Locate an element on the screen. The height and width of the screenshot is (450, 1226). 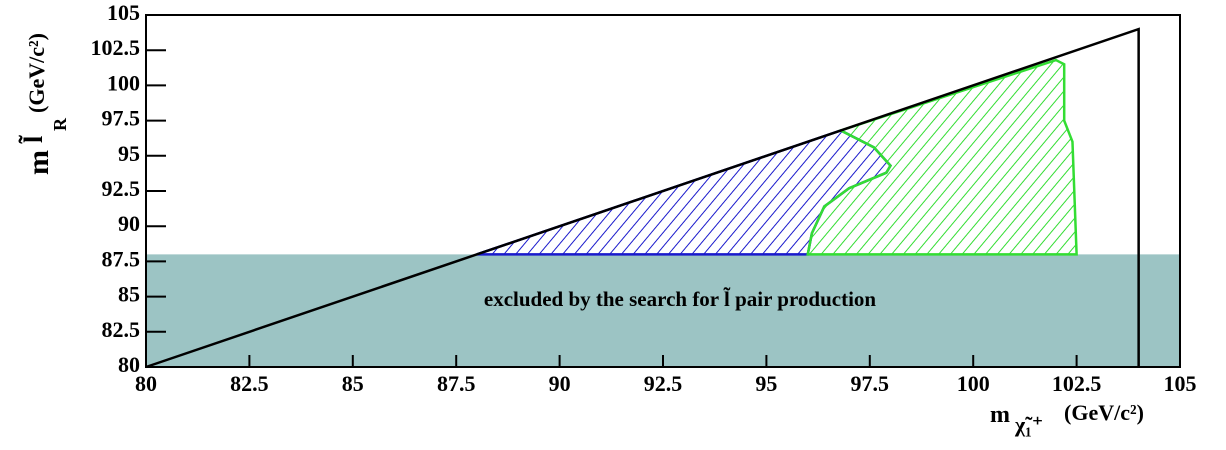
x-tick-label: 90 is located at coordinates (560, 383).